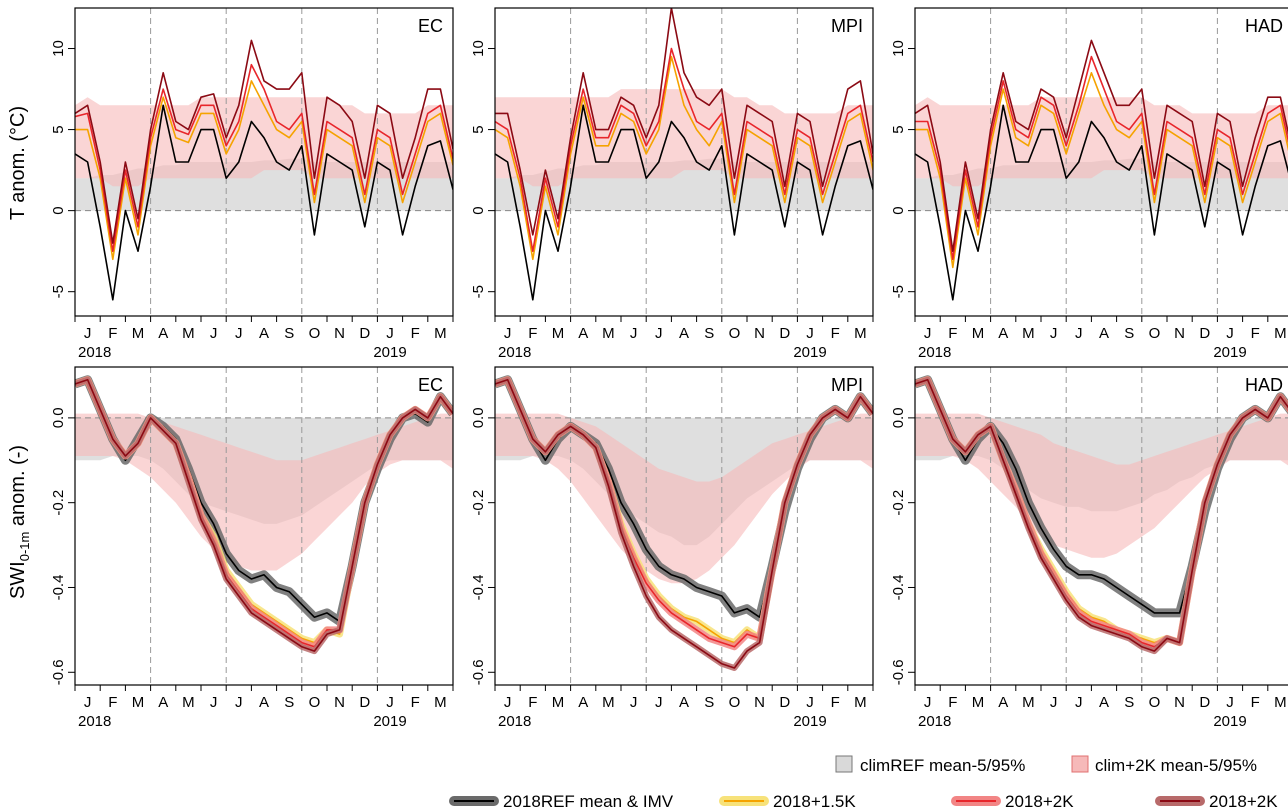 The height and width of the screenshot is (812, 1288). Describe the element at coordinates (478, 291) in the screenshot. I see `y-tick-label: -5` at that location.